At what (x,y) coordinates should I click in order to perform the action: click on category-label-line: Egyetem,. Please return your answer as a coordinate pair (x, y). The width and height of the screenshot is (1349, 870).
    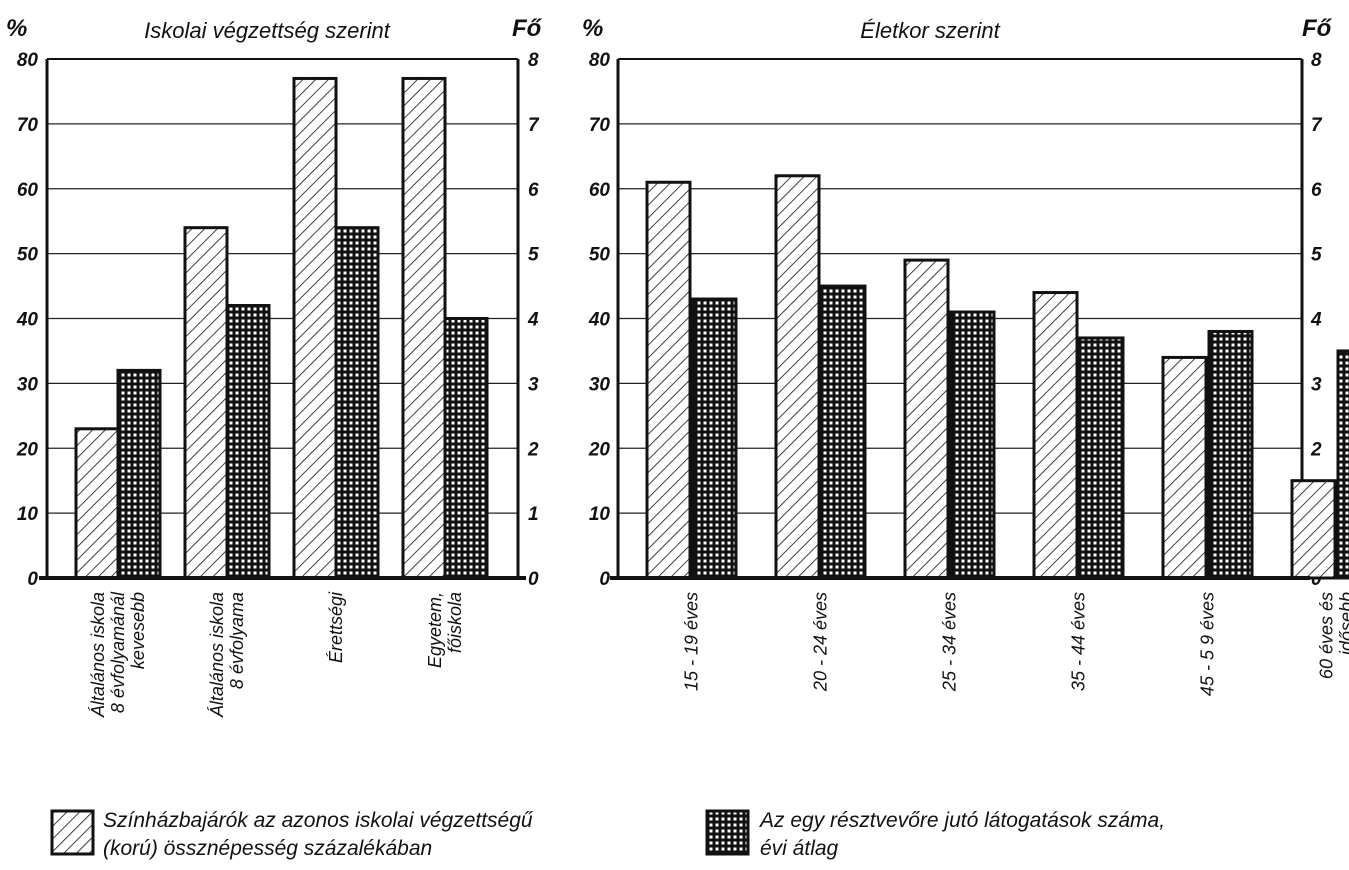
    Looking at the image, I should click on (435, 630).